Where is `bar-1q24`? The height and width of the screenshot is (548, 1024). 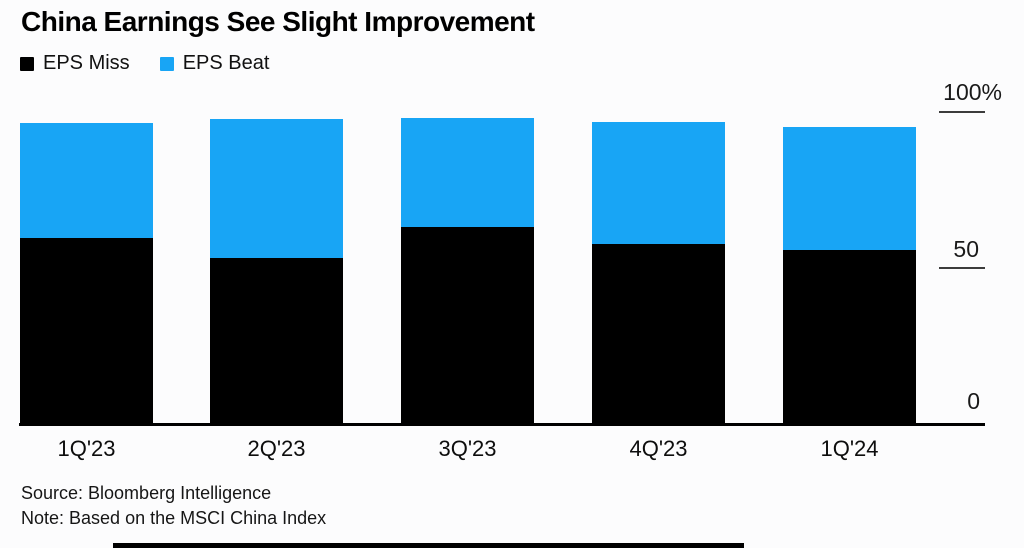
bar-1q24 is located at coordinates (849, 276).